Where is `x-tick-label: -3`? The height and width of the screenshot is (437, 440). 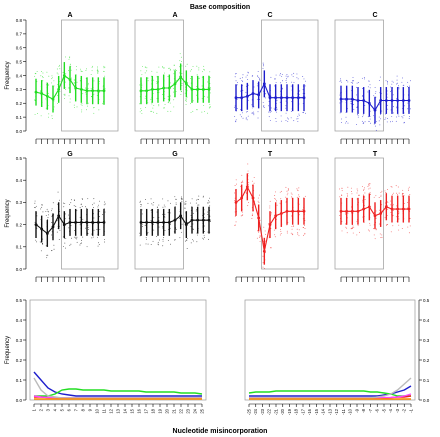 x-tick-label: -3 is located at coordinates (397, 410).